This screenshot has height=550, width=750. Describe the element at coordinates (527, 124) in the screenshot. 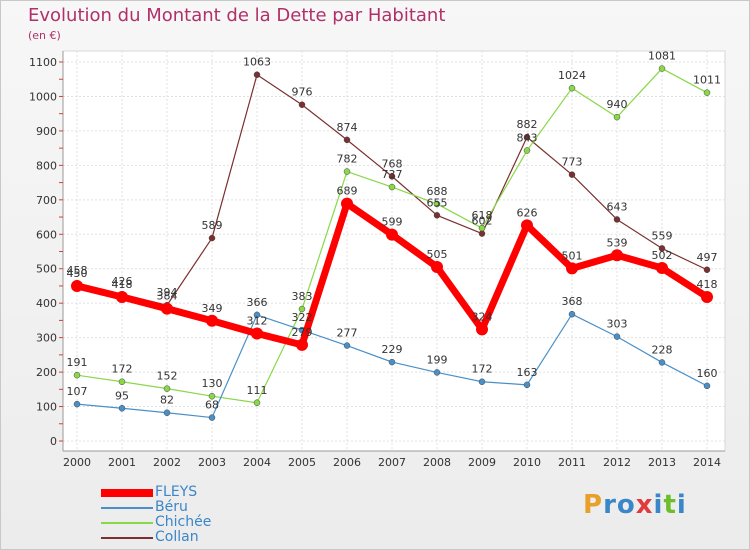

I see `data-label: 882` at that location.